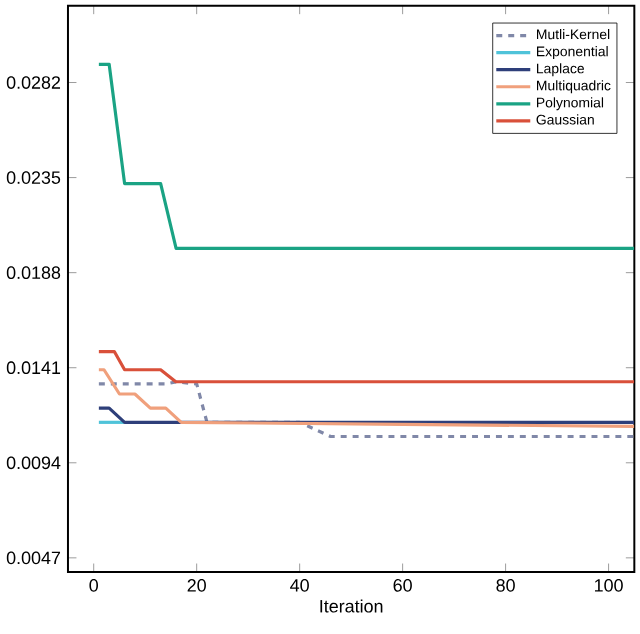 This screenshot has height=634, width=640. What do you see at coordinates (33, 82) in the screenshot?
I see `y-tick-label: 0.0282` at bounding box center [33, 82].